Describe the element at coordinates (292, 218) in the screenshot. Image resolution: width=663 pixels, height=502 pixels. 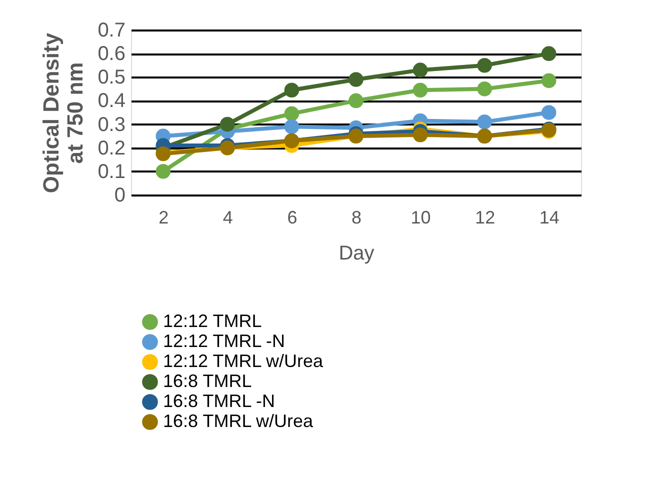
I see `x-tick-label: 6` at that location.